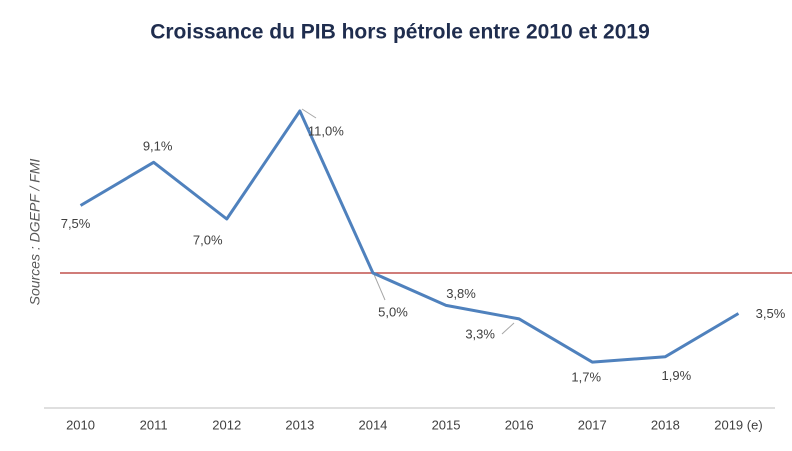  What do you see at coordinates (446, 424) in the screenshot?
I see `x-tick-label: 2015` at bounding box center [446, 424].